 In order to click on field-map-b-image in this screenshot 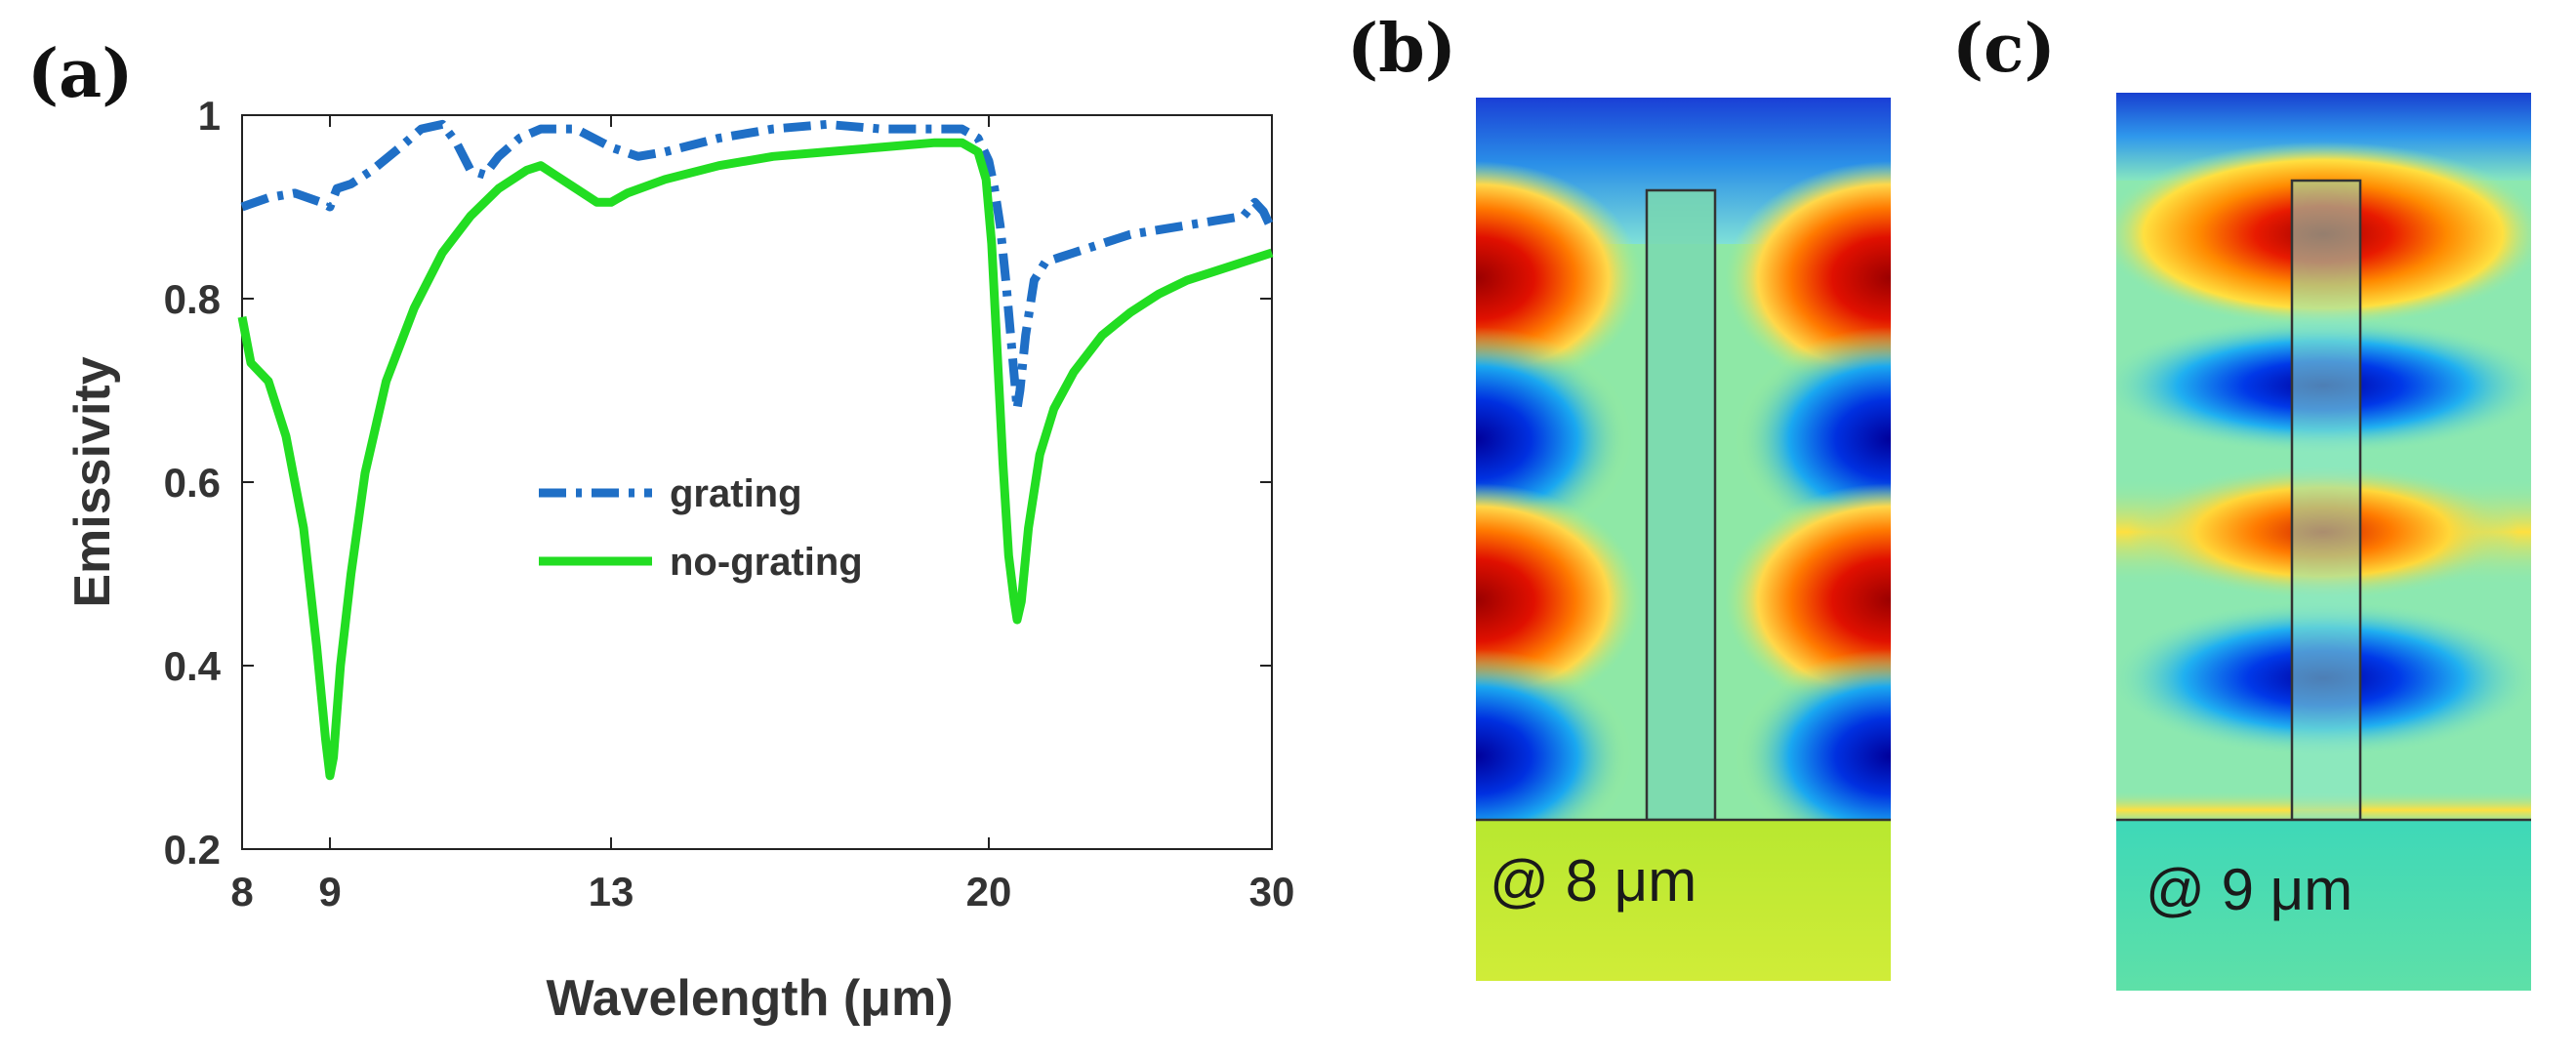, I will do `click(1683, 539)`.